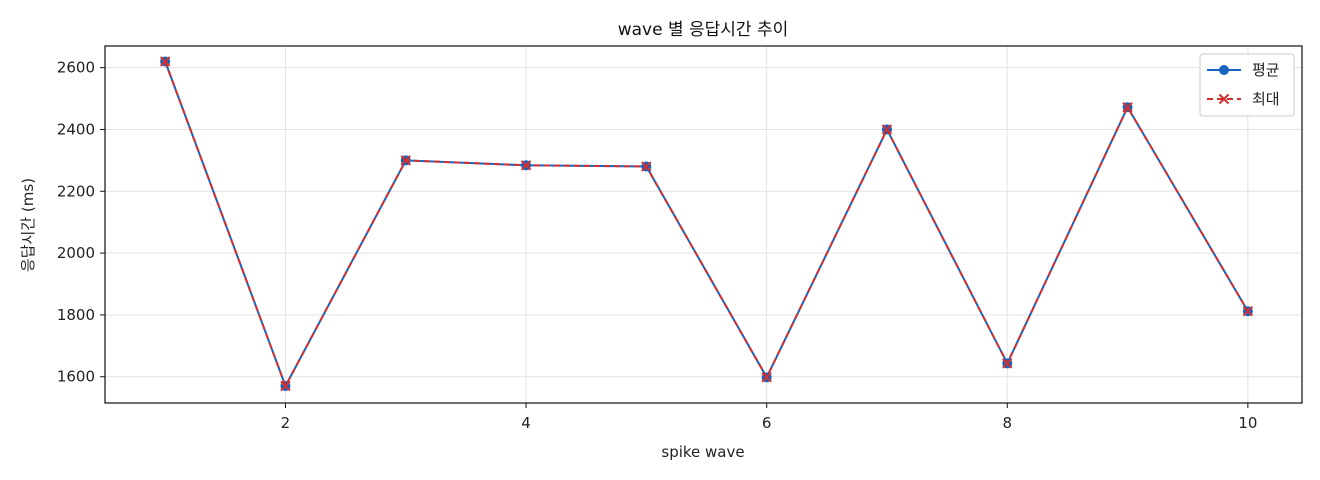  What do you see at coordinates (286, 423) in the screenshot?
I see `x-tick-label: 2` at bounding box center [286, 423].